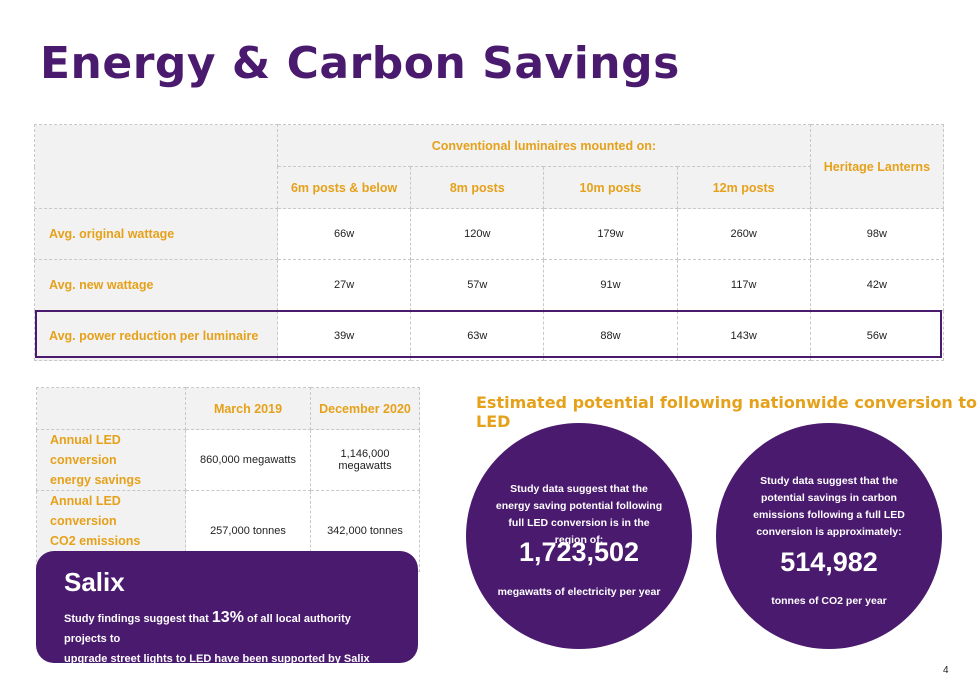 The image size is (980, 698). Describe the element at coordinates (94, 582) in the screenshot. I see `salix-title: Salix` at that location.